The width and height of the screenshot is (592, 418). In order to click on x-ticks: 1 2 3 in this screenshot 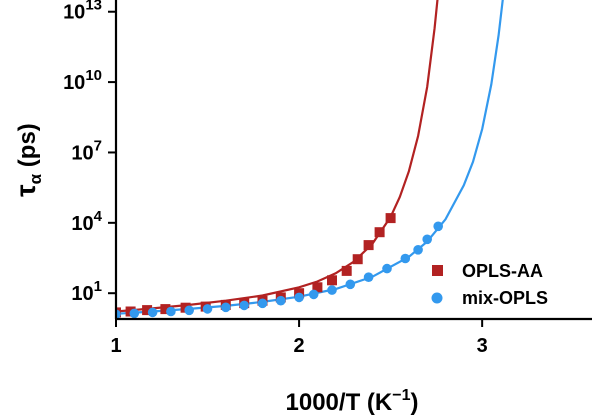, I will do `click(299, 338)`.